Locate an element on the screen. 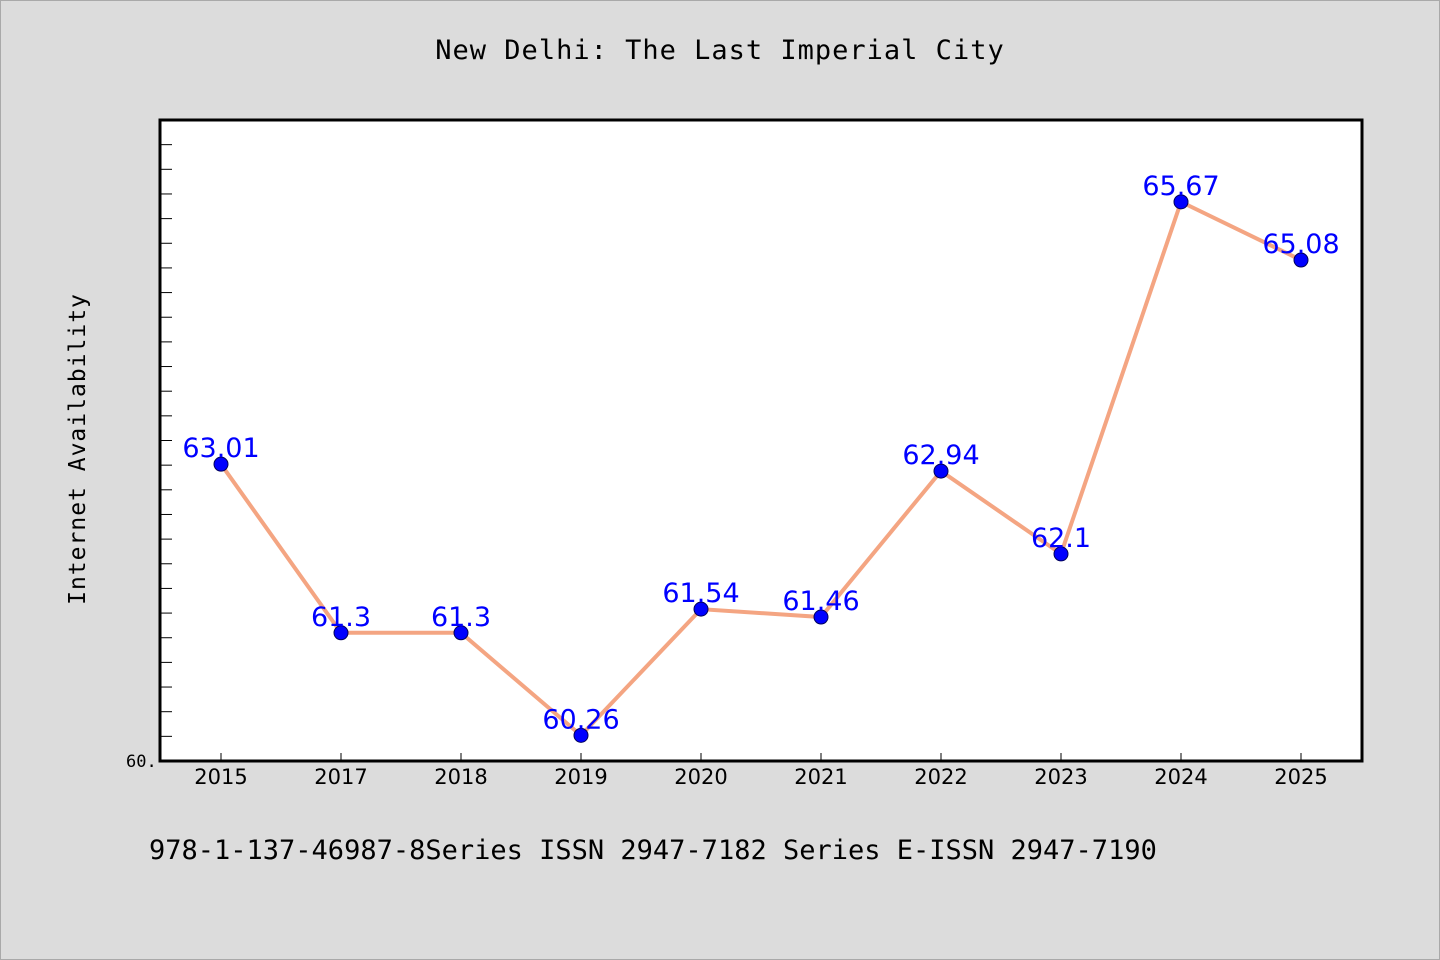 The width and height of the screenshot is (1440, 960). x-tick-label: 2021 is located at coordinates (820, 777).